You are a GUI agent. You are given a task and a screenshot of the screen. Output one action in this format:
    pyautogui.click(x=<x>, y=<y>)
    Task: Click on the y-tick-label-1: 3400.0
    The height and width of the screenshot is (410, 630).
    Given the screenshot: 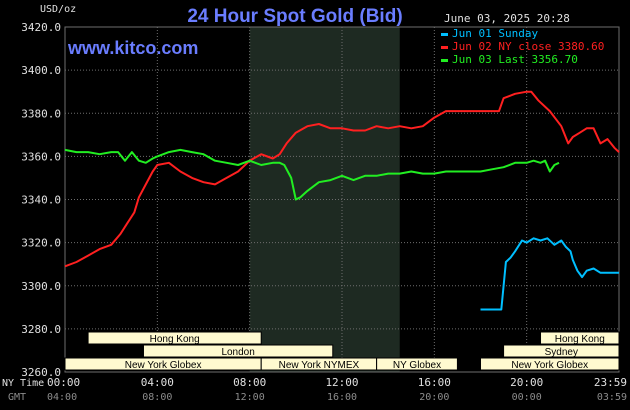 What is the action you would take?
    pyautogui.click(x=41, y=70)
    